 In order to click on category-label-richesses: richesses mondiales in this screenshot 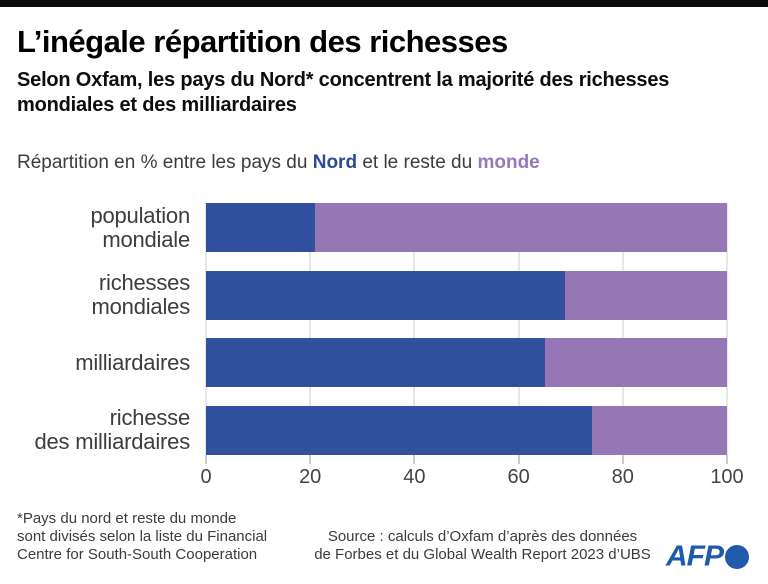, I will do `click(141, 295)`.